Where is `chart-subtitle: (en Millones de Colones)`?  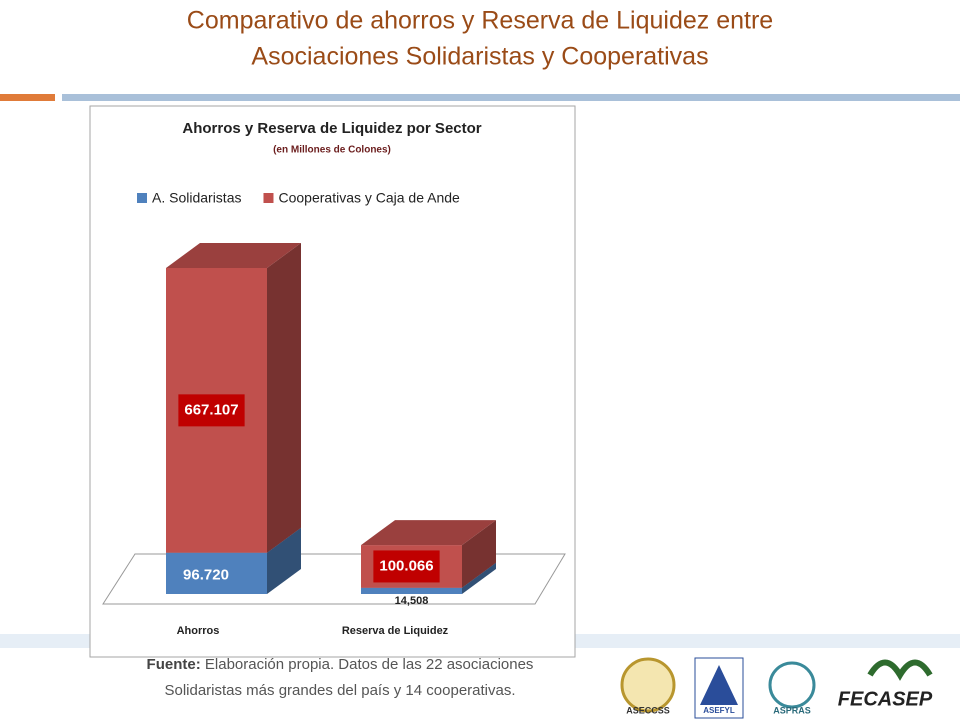
chart-subtitle: (en Millones de Colones) is located at coordinates (332, 150).